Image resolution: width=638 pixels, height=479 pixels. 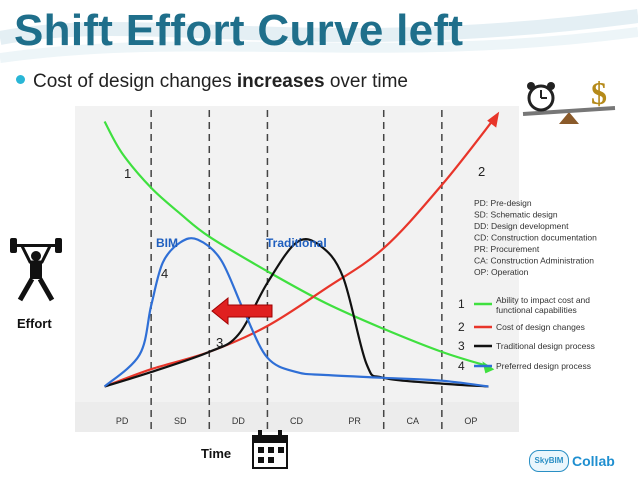 What do you see at coordinates (545, 346) in the screenshot?
I see `legend-label-3: Traditional design process` at bounding box center [545, 346].